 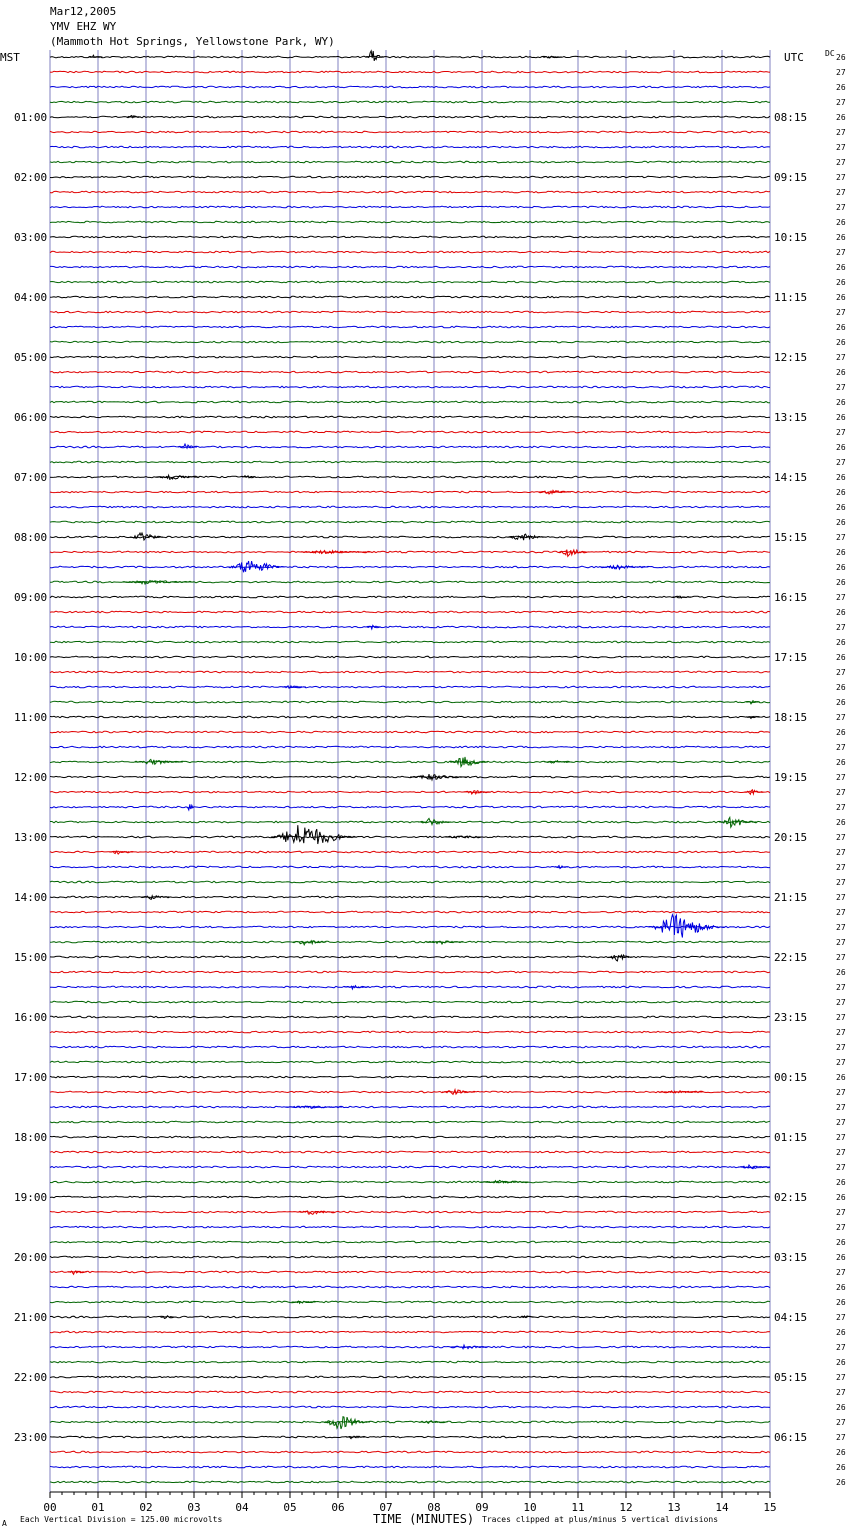 What do you see at coordinates (794, 57) in the screenshot?
I see `right-axis-label: UTC` at bounding box center [794, 57].